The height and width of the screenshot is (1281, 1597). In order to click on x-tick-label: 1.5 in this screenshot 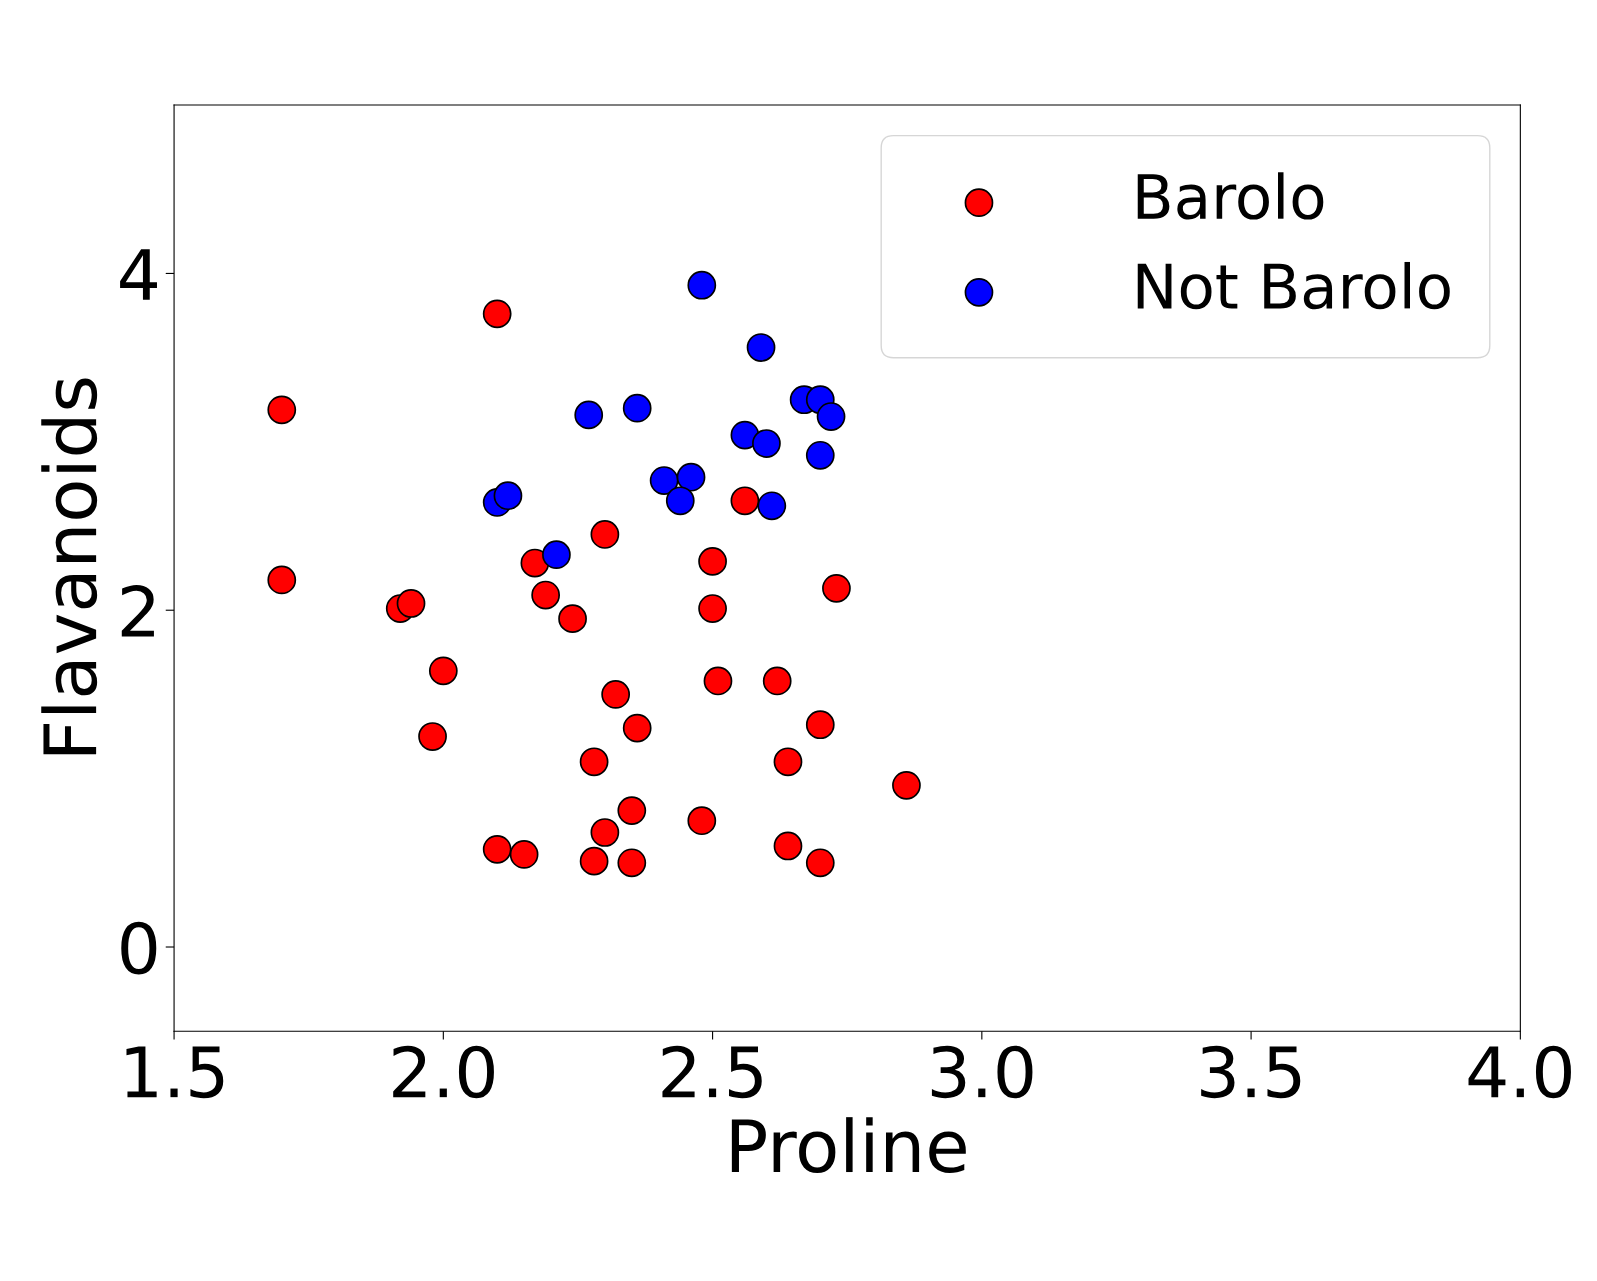, I will do `click(175, 1072)`.